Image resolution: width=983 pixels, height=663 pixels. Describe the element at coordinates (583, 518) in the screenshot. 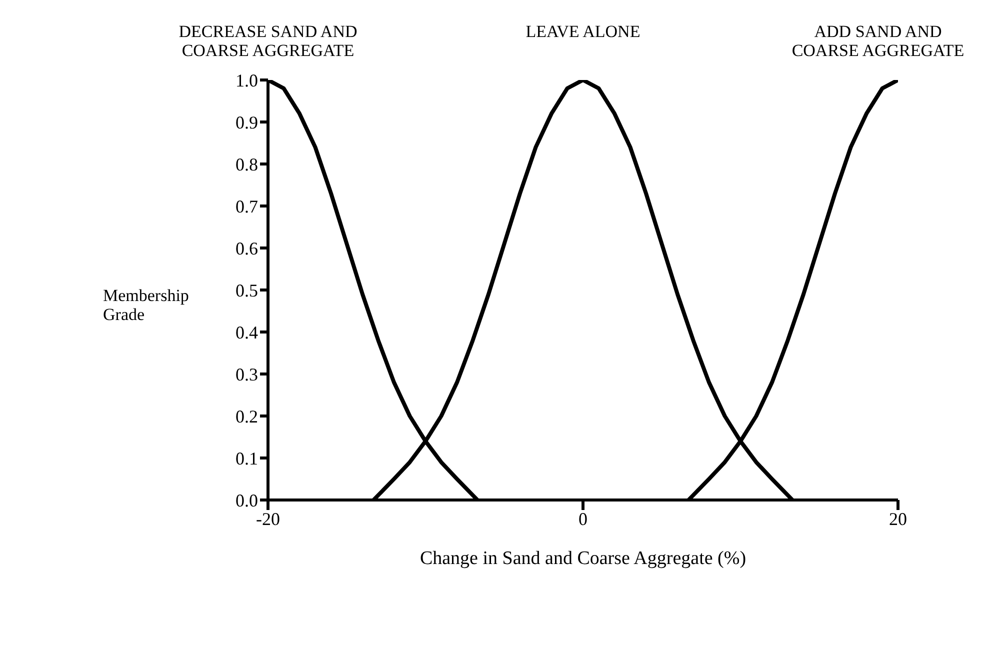

I see `x-tick-label: 0` at that location.